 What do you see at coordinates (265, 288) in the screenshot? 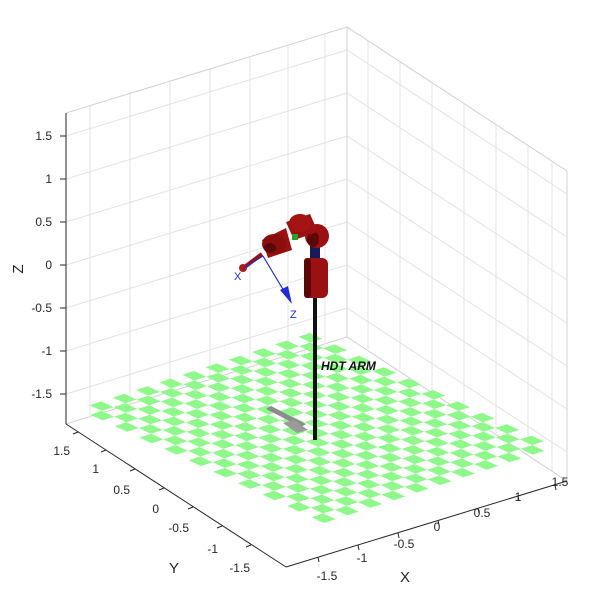
I see `end-effector-frame: X Z` at bounding box center [265, 288].